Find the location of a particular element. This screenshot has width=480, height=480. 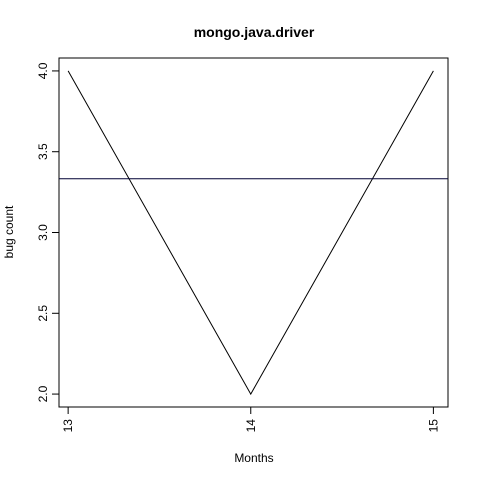

y-tick-label: 3.0 is located at coordinates (43, 232).